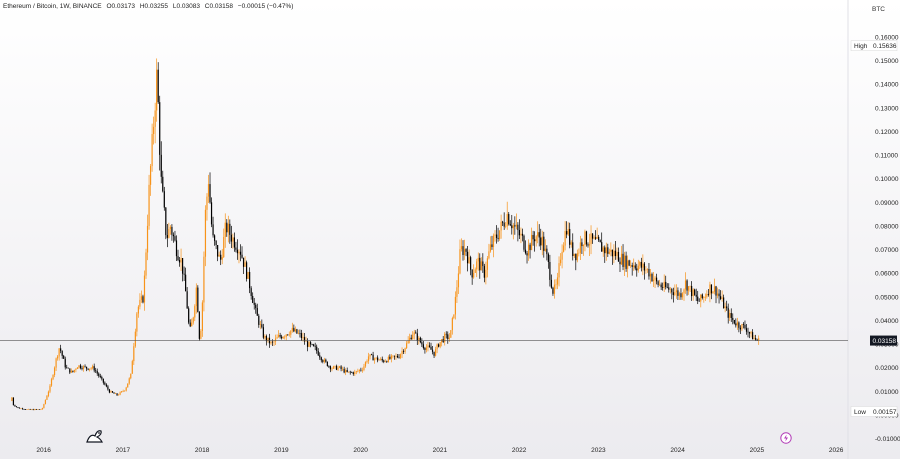 The width and height of the screenshot is (900, 459). I want to click on lightning-event-icon, so click(786, 438).